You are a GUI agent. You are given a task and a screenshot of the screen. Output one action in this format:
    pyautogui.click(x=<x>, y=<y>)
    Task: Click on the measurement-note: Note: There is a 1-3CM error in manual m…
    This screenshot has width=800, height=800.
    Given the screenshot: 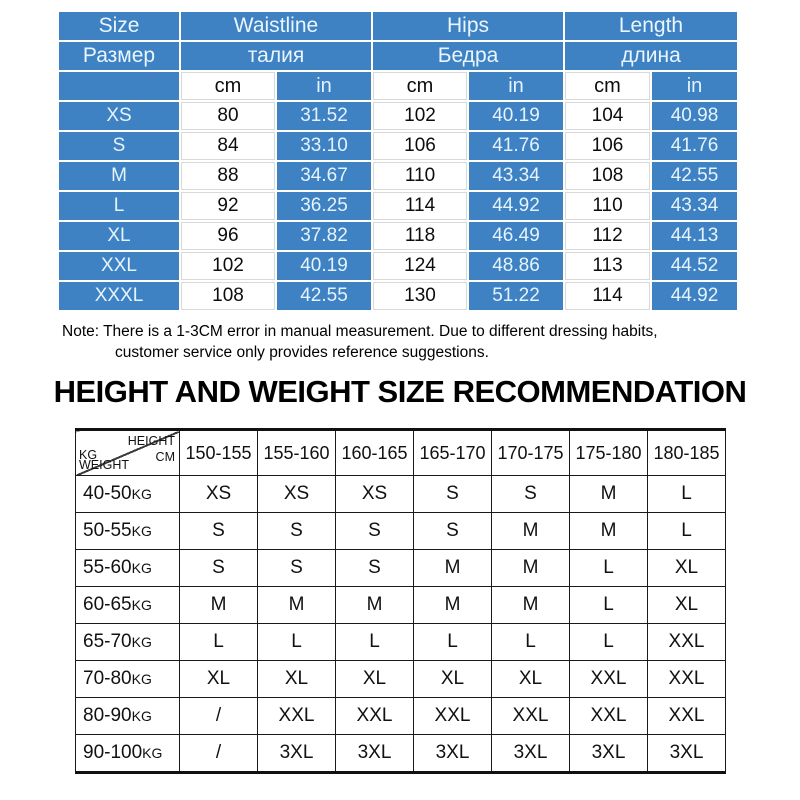 What is the action you would take?
    pyautogui.click(x=412, y=342)
    